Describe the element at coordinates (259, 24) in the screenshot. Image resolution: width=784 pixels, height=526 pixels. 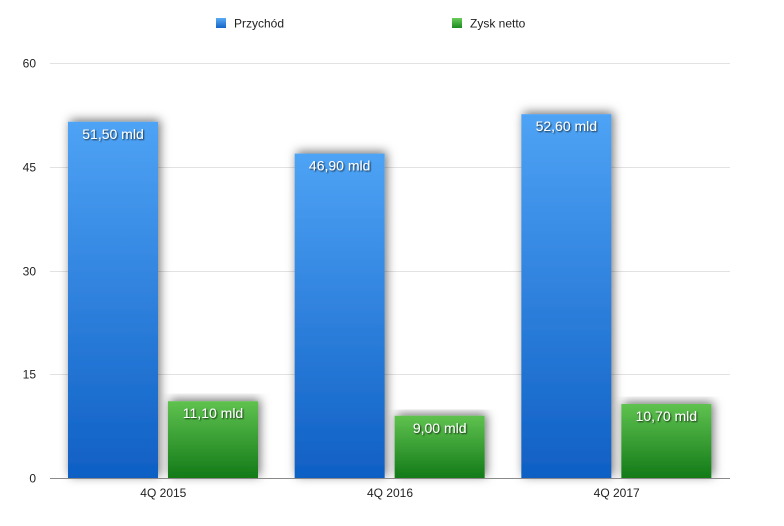
I see `legend-label-0: Przychód` at that location.